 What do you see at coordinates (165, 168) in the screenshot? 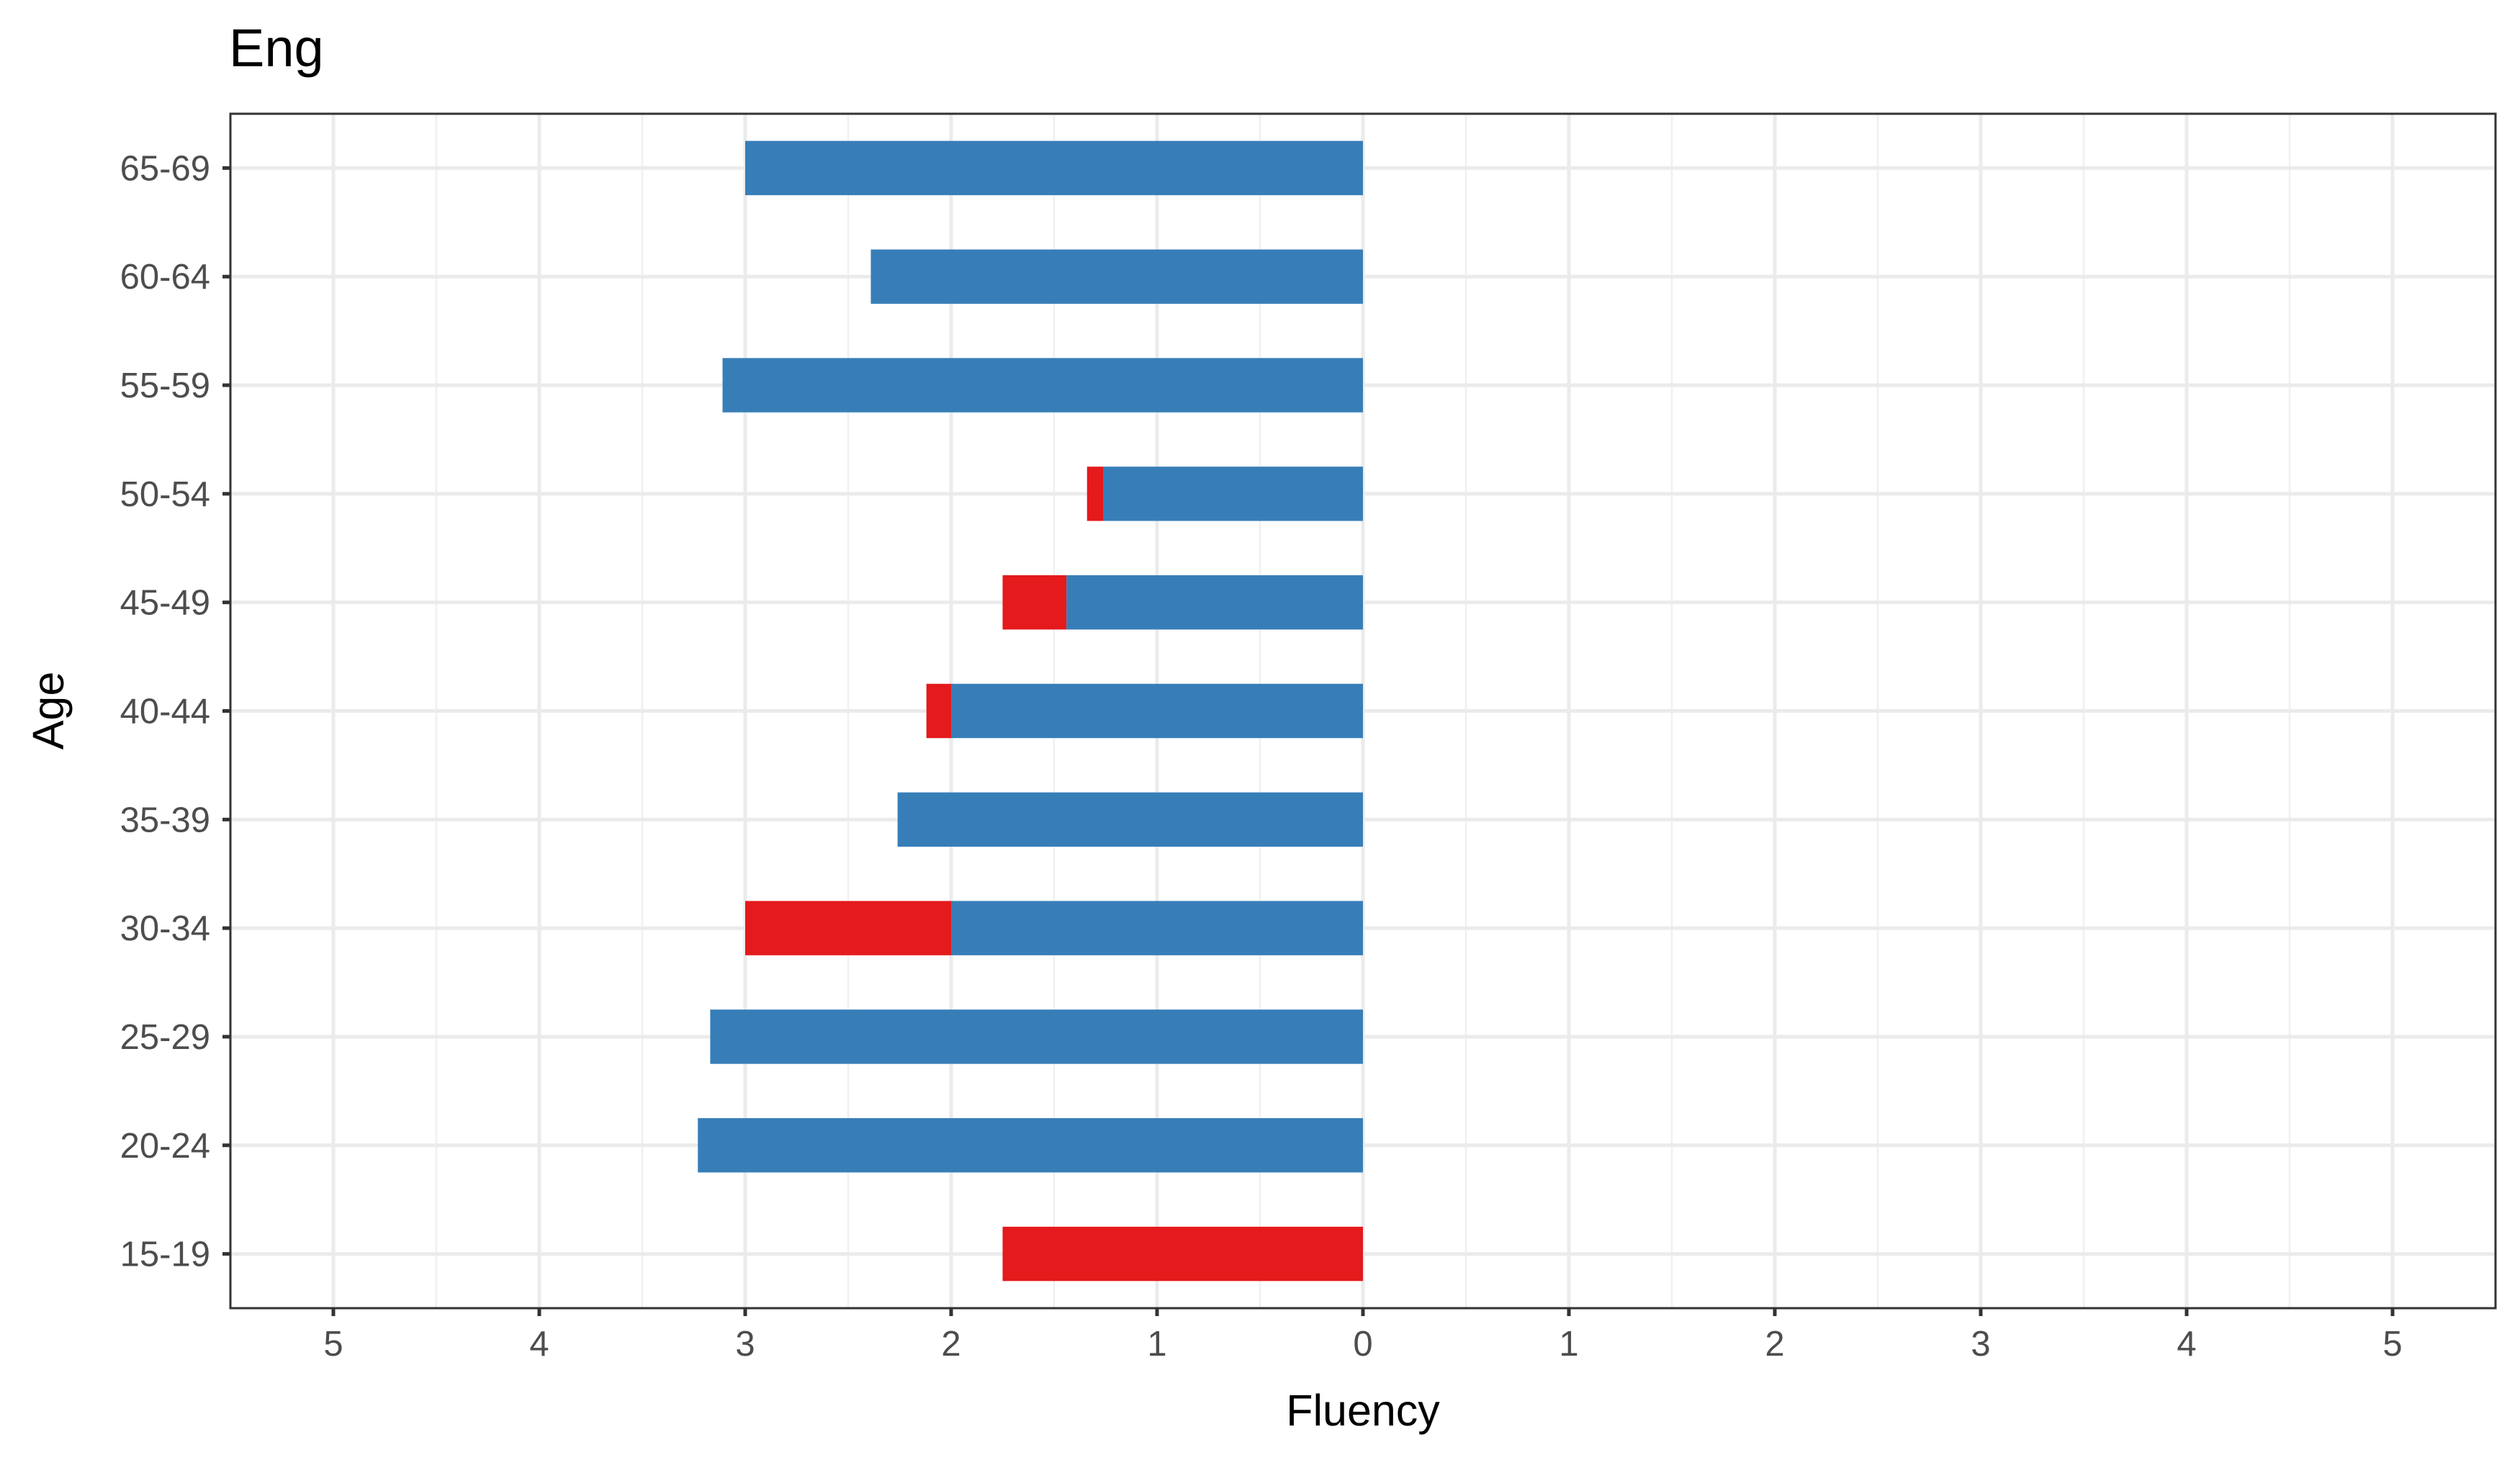
I see `y-tick-label: 65-69` at bounding box center [165, 168].